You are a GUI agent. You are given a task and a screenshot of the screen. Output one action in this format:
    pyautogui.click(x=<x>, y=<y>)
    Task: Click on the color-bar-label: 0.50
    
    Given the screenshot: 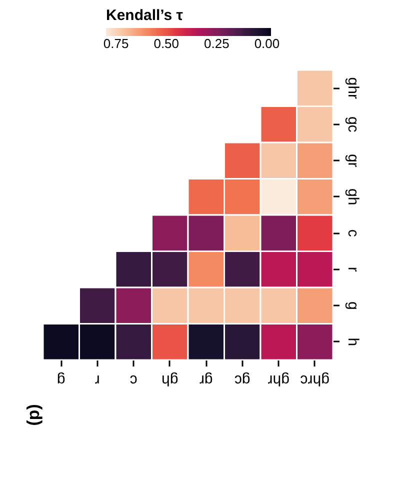 What is the action you would take?
    pyautogui.click(x=167, y=43)
    